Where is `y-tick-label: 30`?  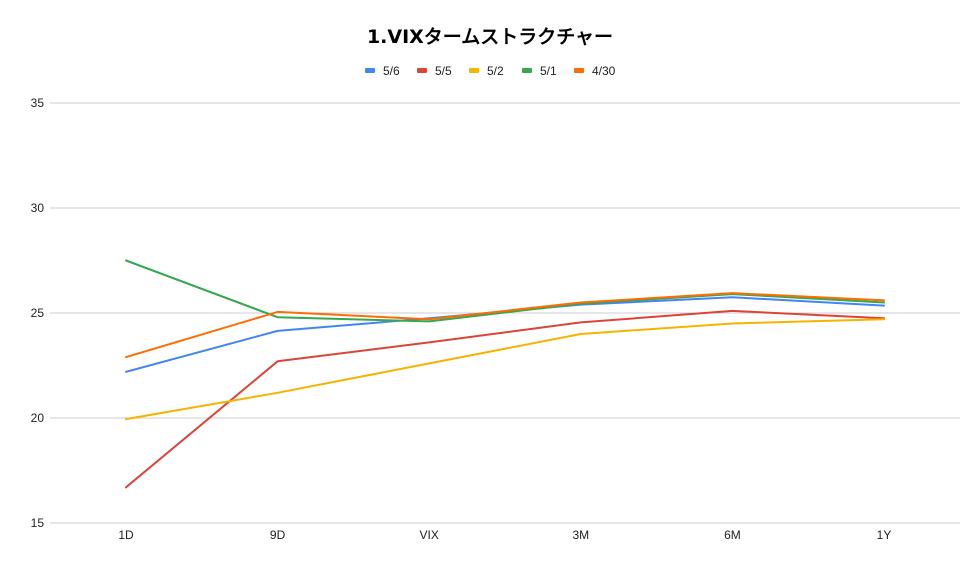 y-tick-label: 30 is located at coordinates (38, 208).